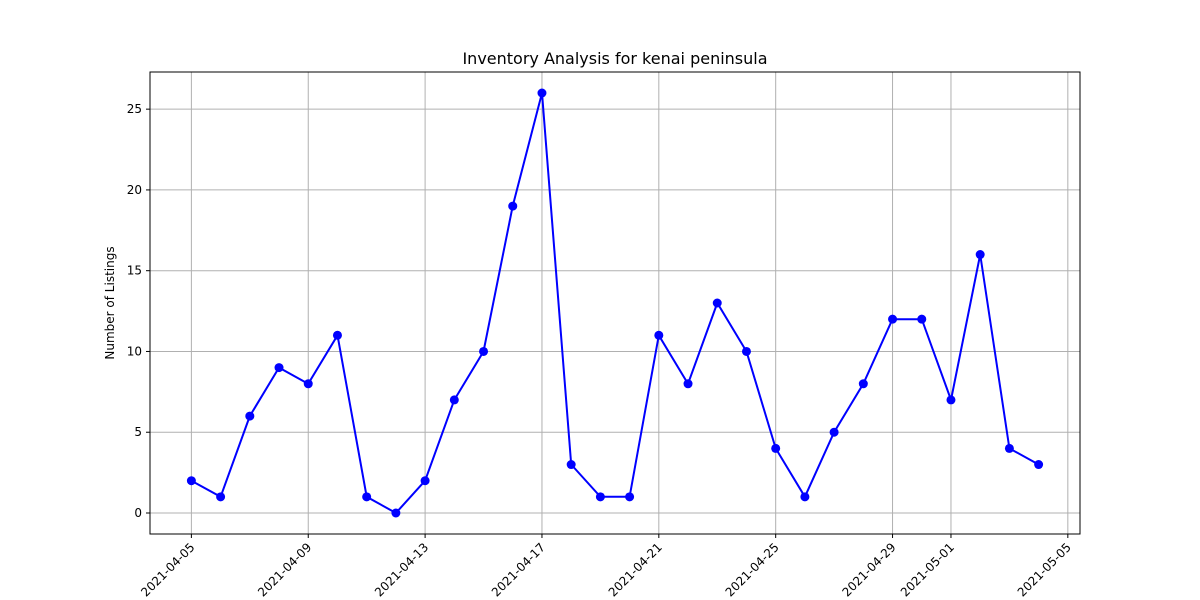 This screenshot has height=600, width=1200. Describe the element at coordinates (134, 271) in the screenshot. I see `y-tick-label: 15` at that location.